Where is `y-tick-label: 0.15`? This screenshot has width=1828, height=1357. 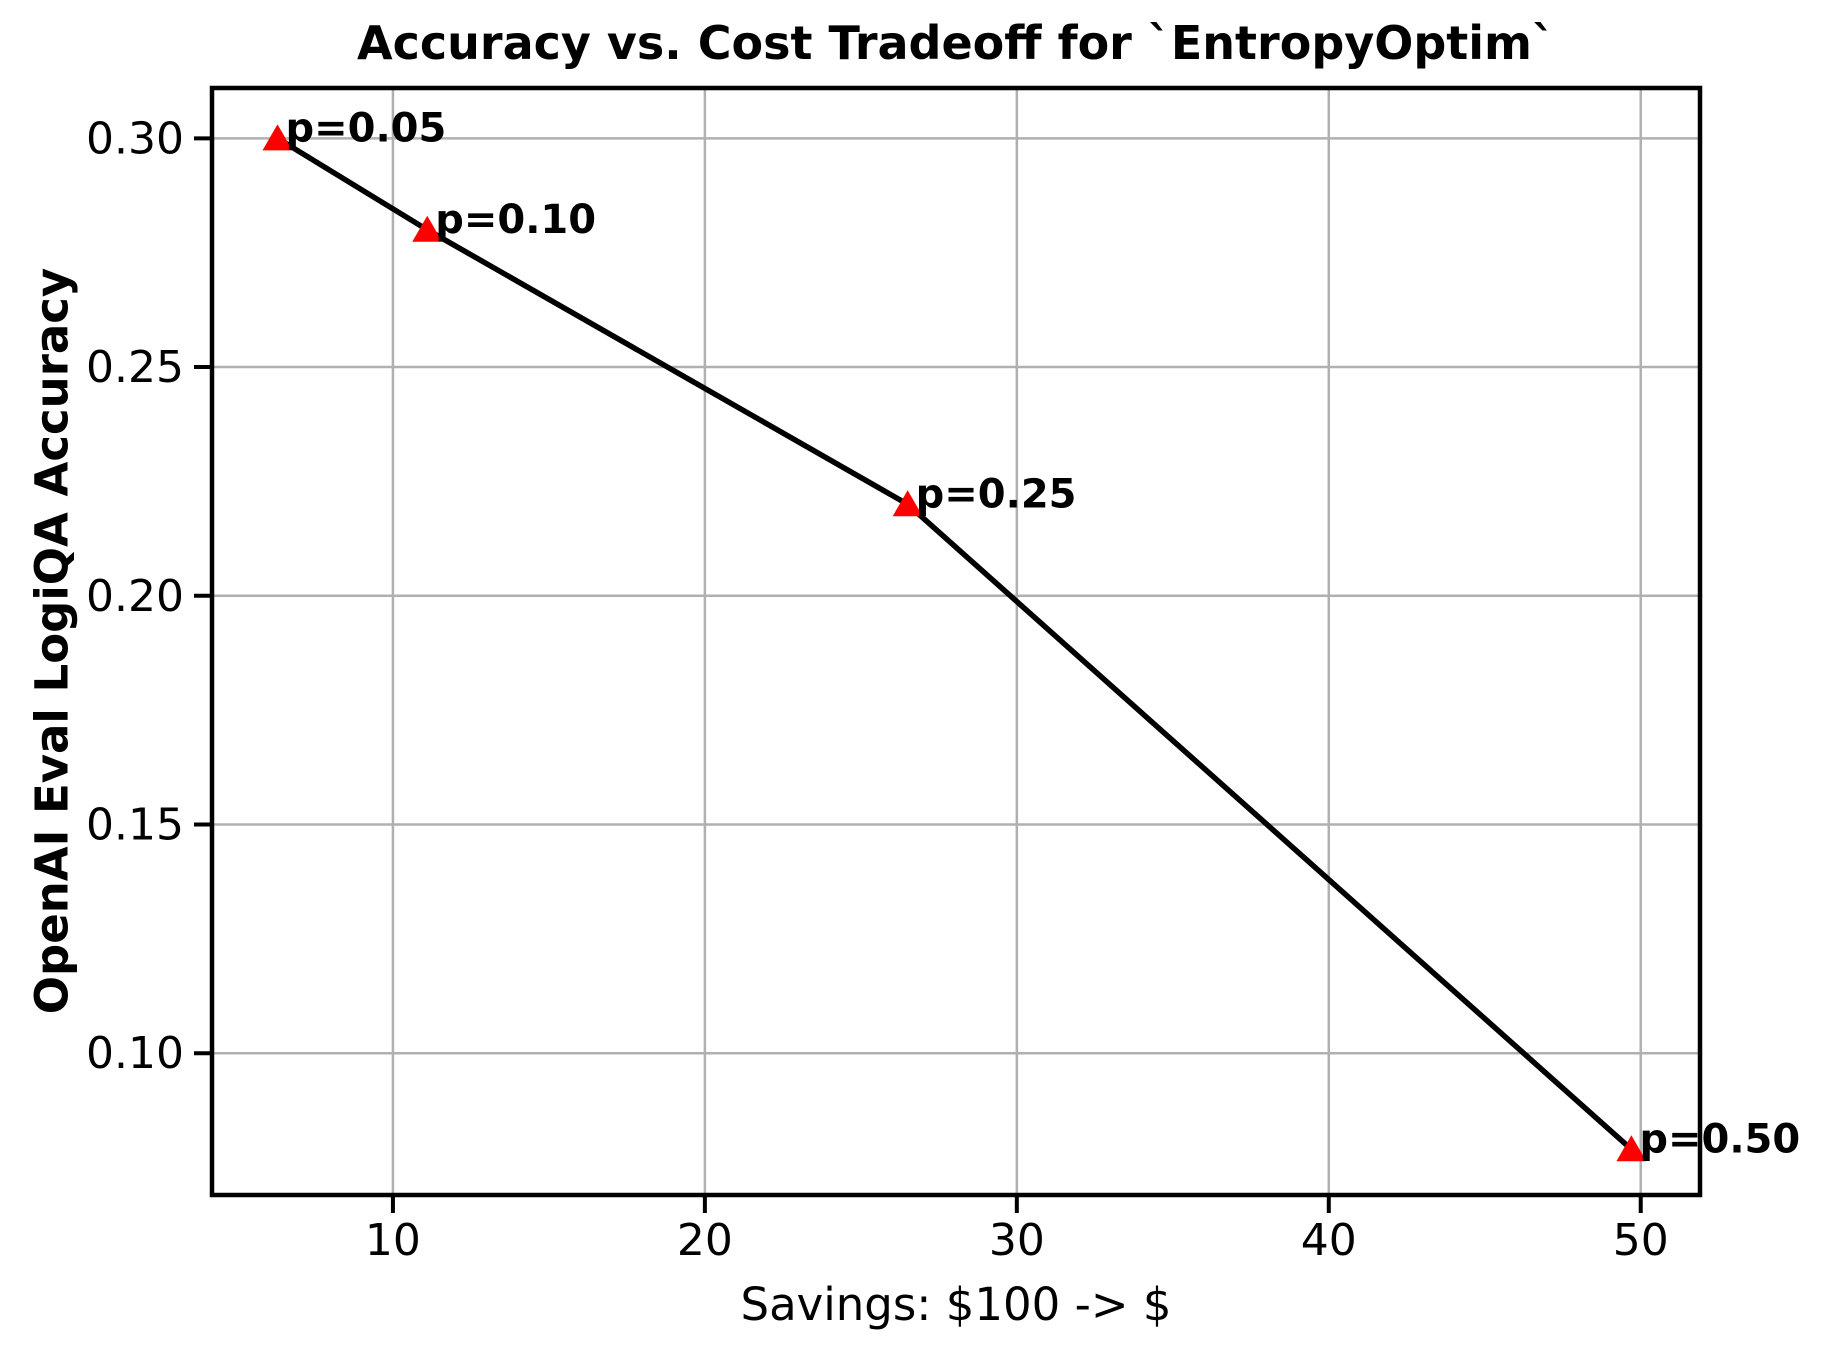 y-tick-label: 0.15 is located at coordinates (135, 824).